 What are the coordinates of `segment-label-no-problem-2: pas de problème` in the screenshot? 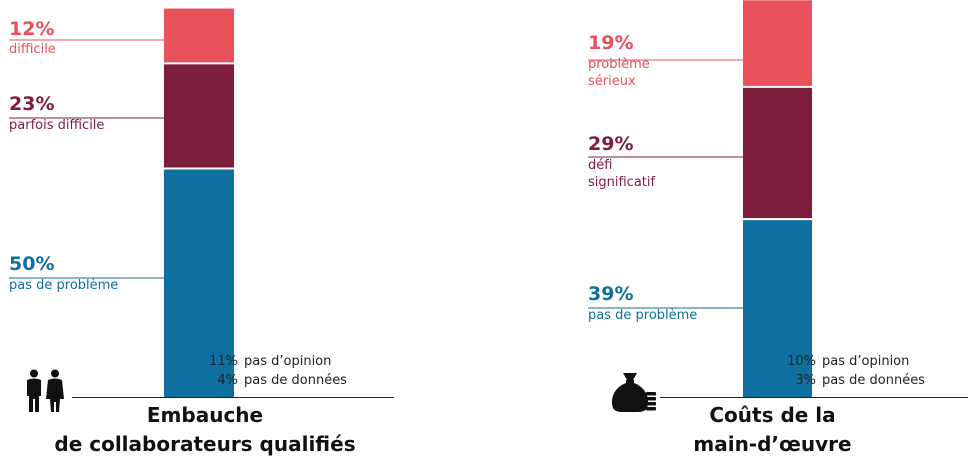 It's located at (643, 315).